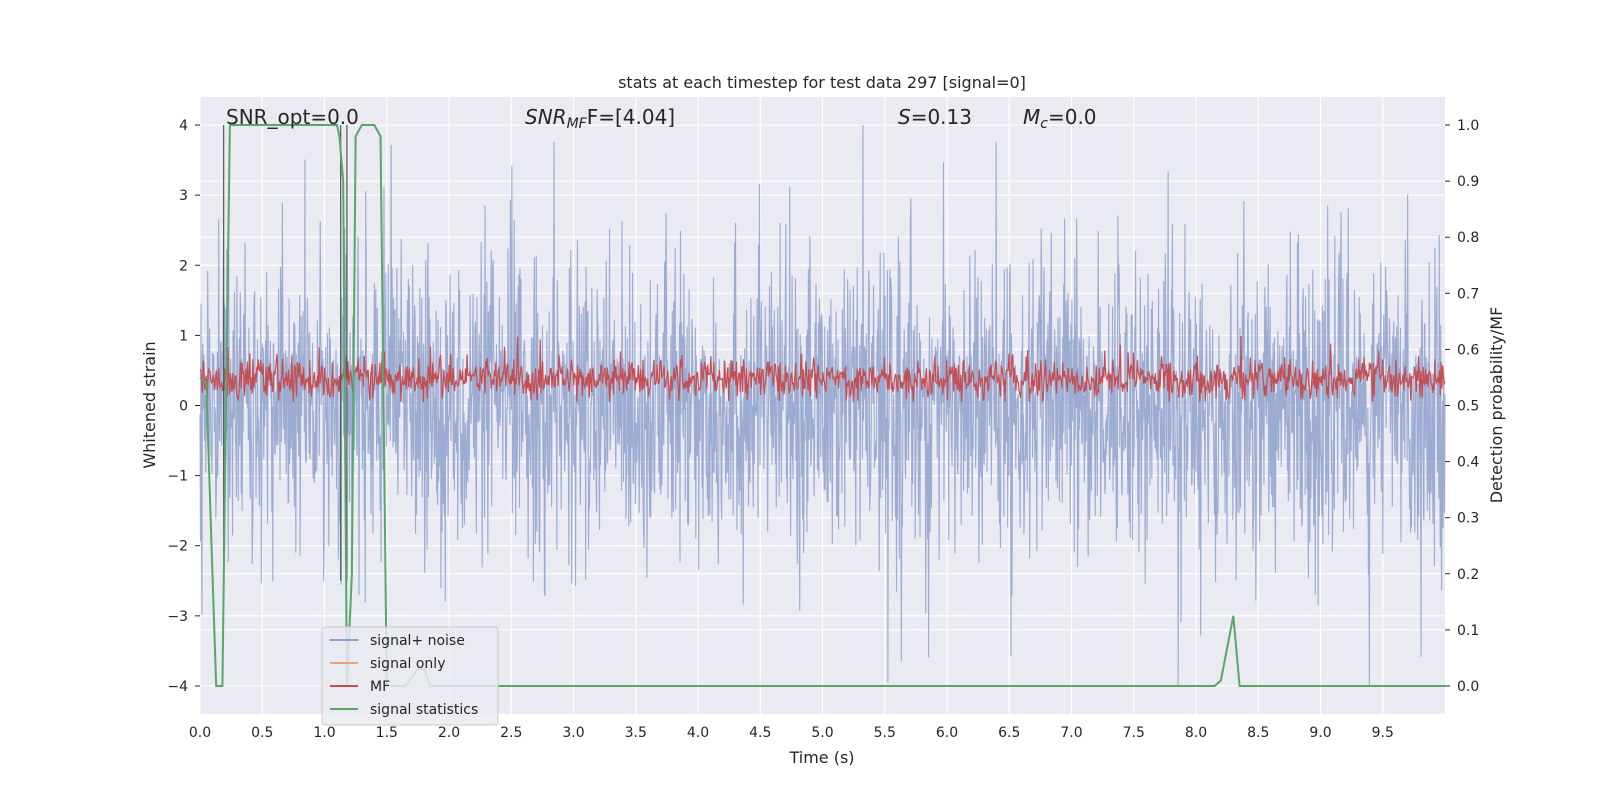 The height and width of the screenshot is (800, 1600). Describe the element at coordinates (1320, 733) in the screenshot. I see `x-tick-label: 9.0` at that location.